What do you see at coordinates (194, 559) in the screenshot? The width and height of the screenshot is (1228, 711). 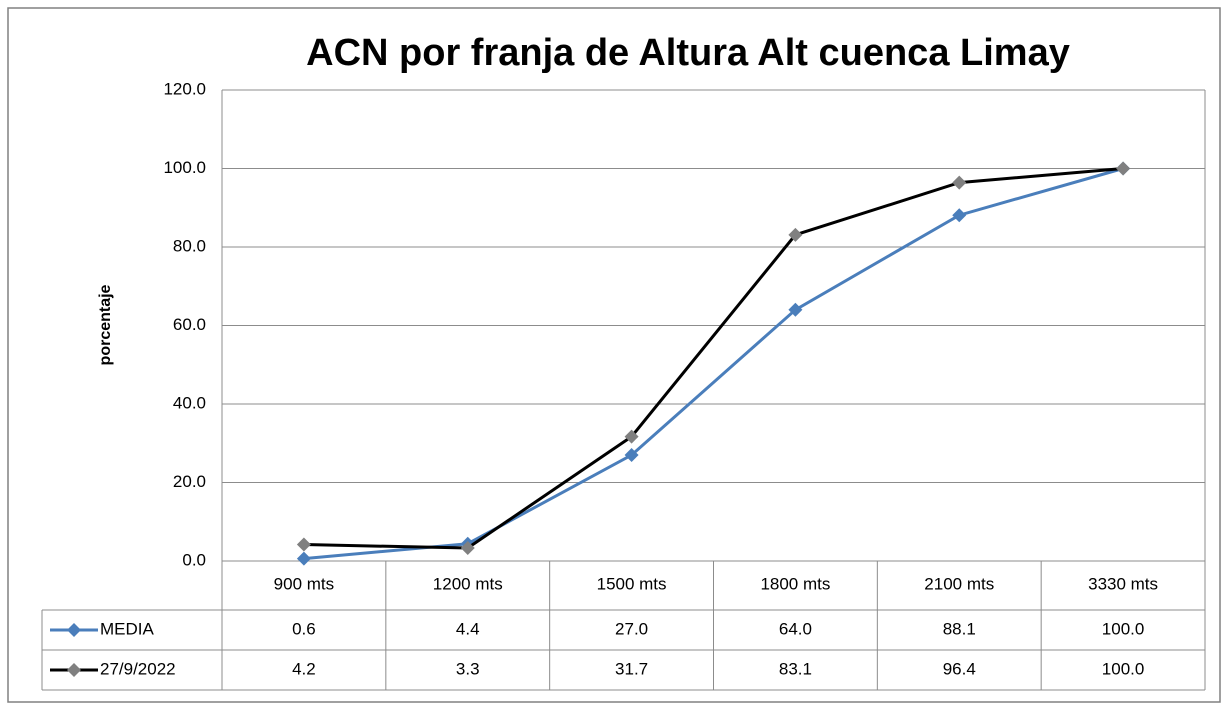 I see `y-tick-label: 0.0` at bounding box center [194, 559].